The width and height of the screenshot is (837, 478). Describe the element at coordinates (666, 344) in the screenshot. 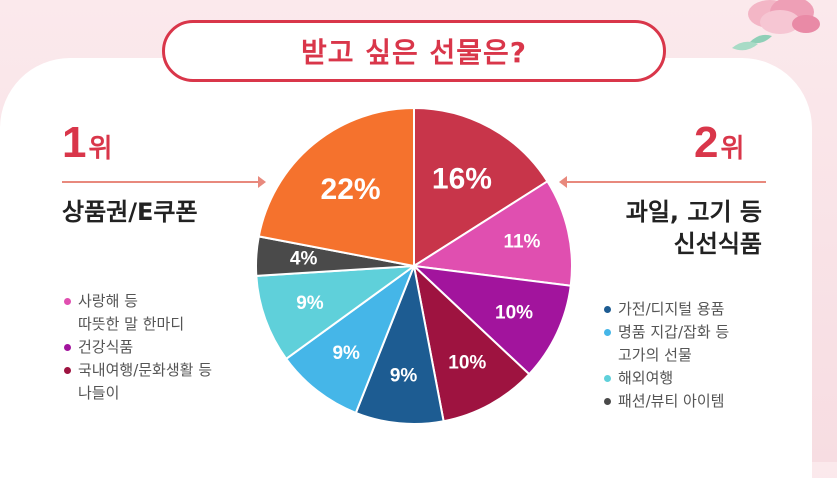

I see `legend-item: 명품 지갑/잡화 등 고가의 선물` at that location.